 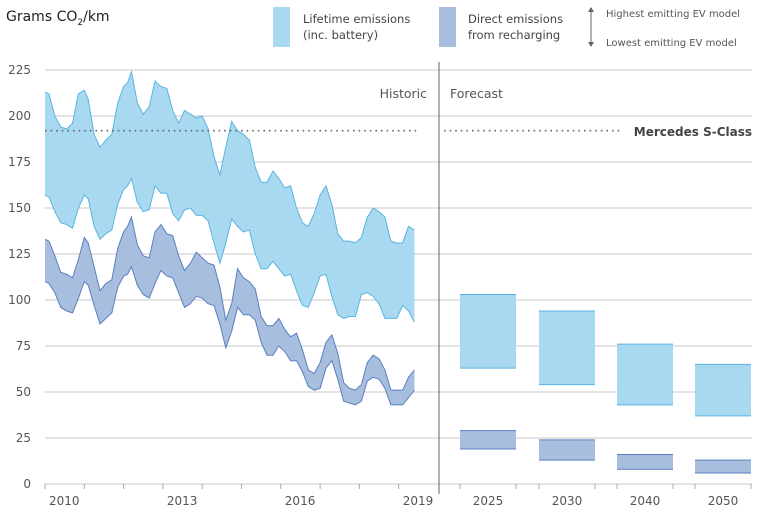 I want to click on legend-direct-line2: from recharging, so click(x=514, y=35).